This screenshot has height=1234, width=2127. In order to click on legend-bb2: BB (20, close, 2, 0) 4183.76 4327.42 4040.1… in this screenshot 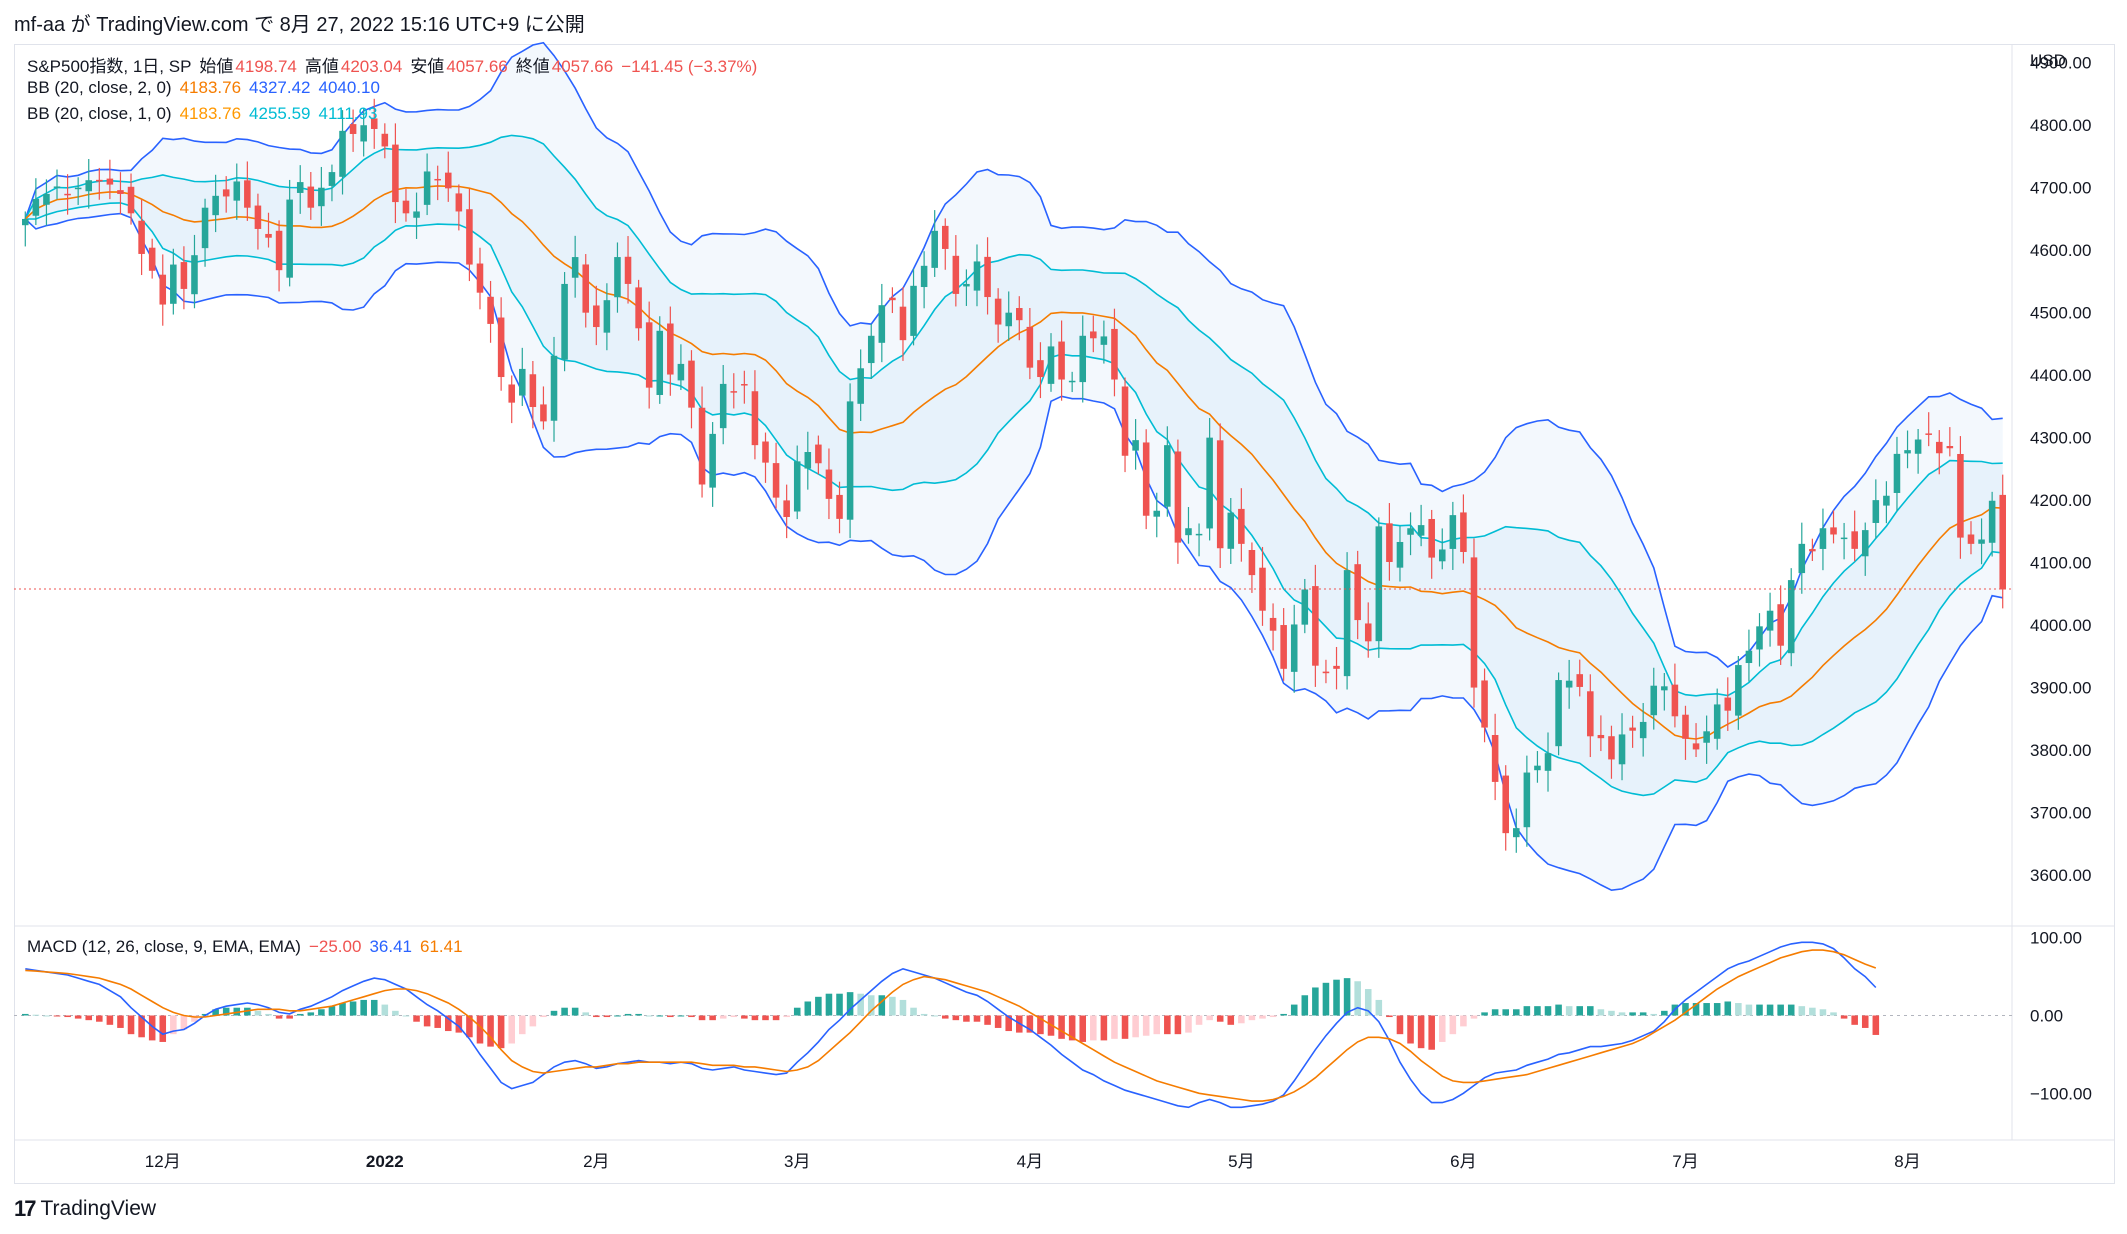, I will do `click(207, 88)`.